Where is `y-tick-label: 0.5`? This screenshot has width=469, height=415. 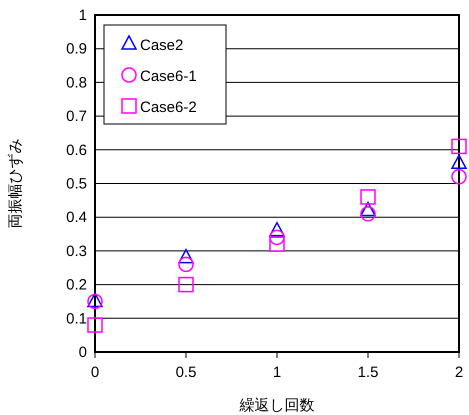
y-tick-label: 0.5 is located at coordinates (76, 184).